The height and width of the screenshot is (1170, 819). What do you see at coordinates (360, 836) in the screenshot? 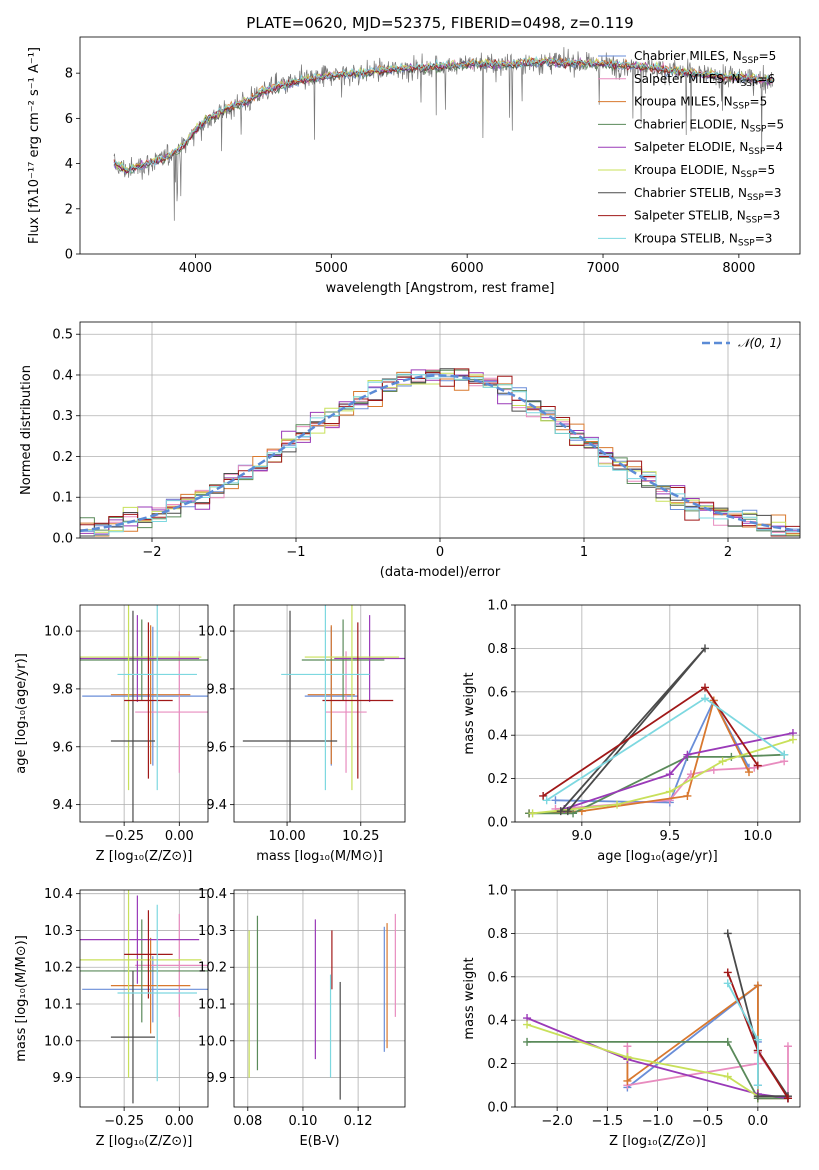
I see `x-tick-label: 10.25` at bounding box center [360, 836].